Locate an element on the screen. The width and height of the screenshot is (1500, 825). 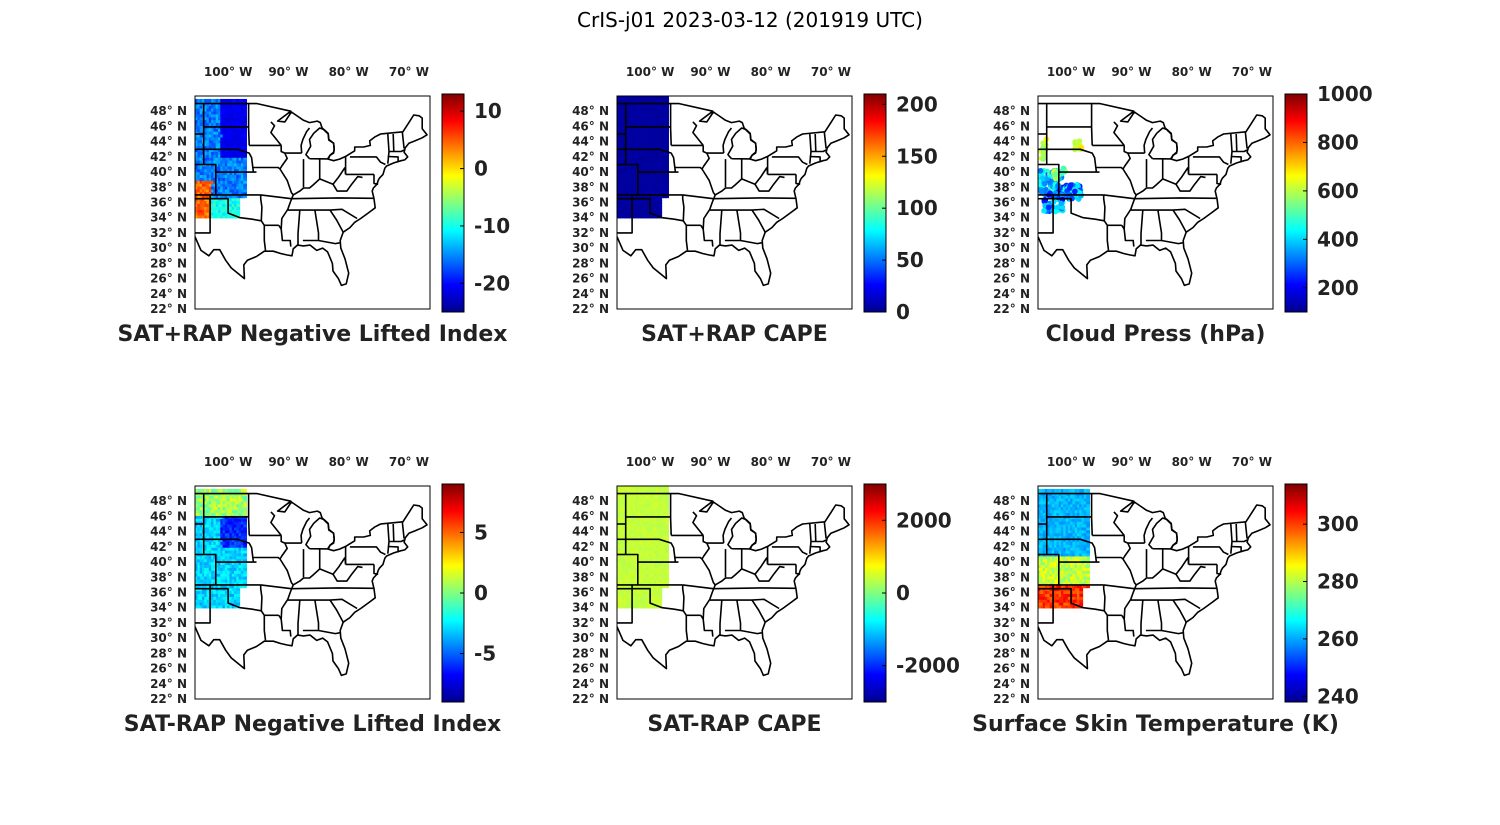
map-frame is located at coordinates (734, 592).